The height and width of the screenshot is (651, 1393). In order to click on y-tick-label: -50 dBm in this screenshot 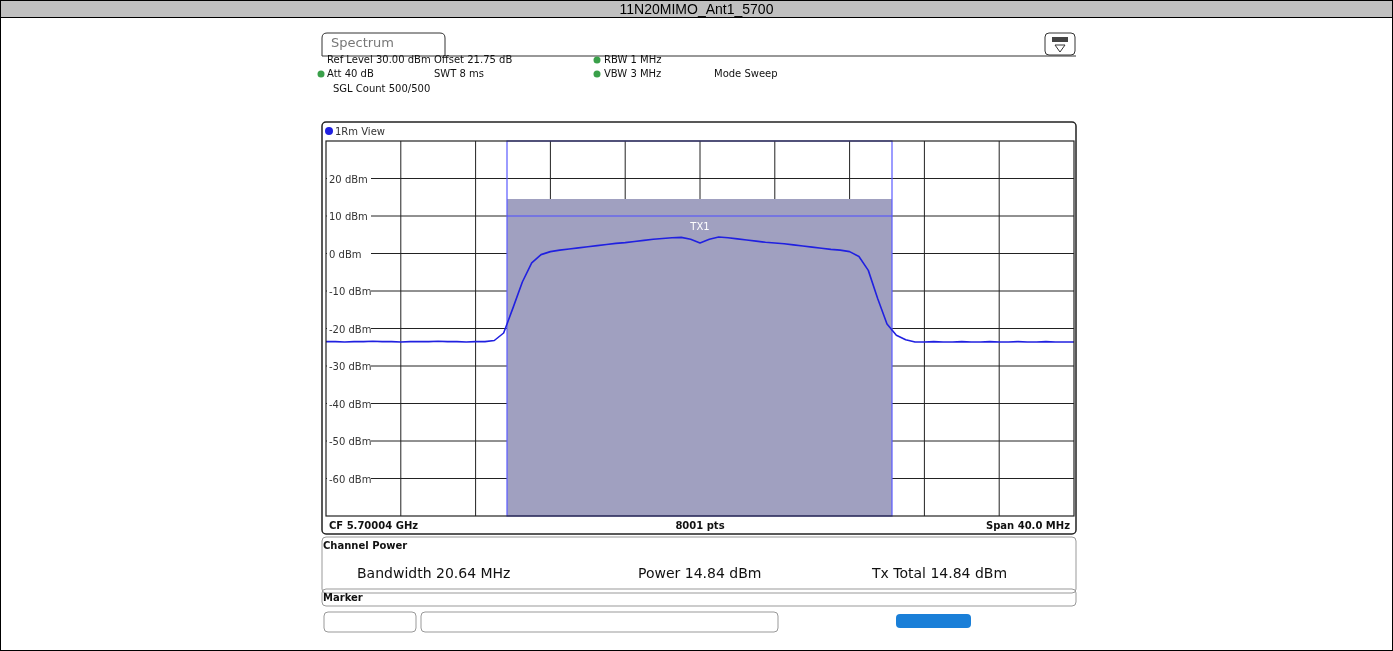, I will do `click(350, 441)`.